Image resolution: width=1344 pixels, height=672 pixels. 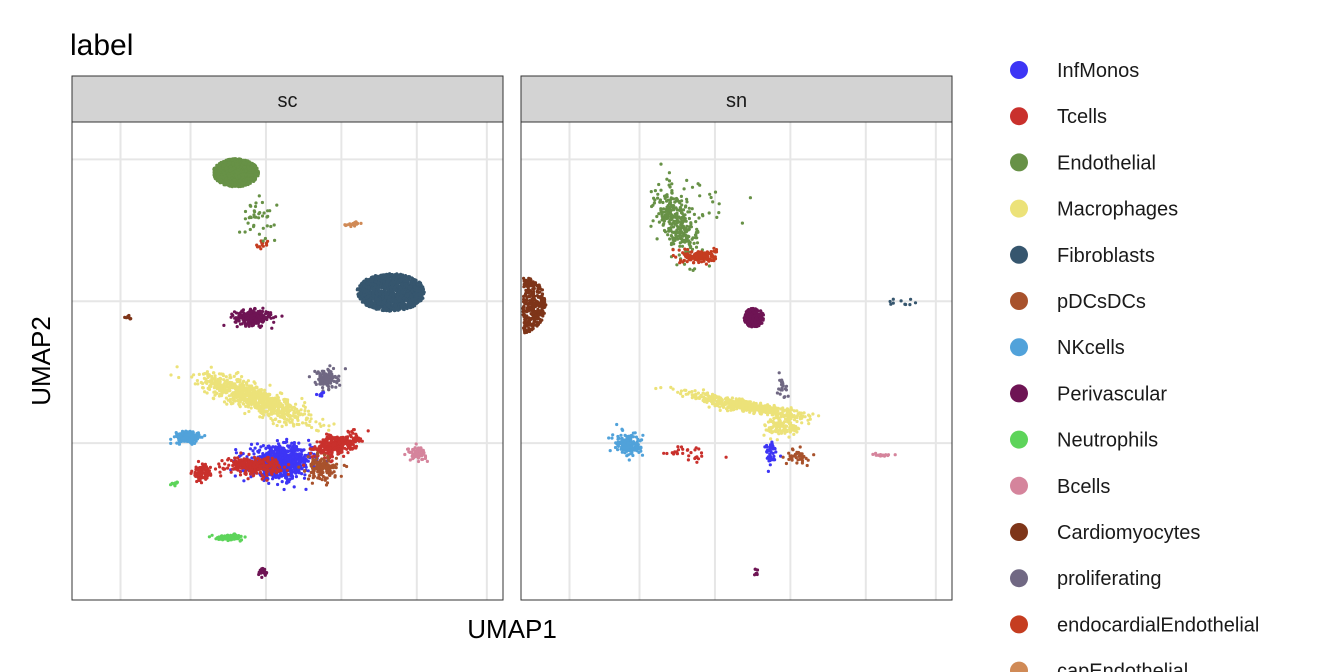 What do you see at coordinates (253, 318) in the screenshot?
I see `cluster-Perivascular` at bounding box center [253, 318].